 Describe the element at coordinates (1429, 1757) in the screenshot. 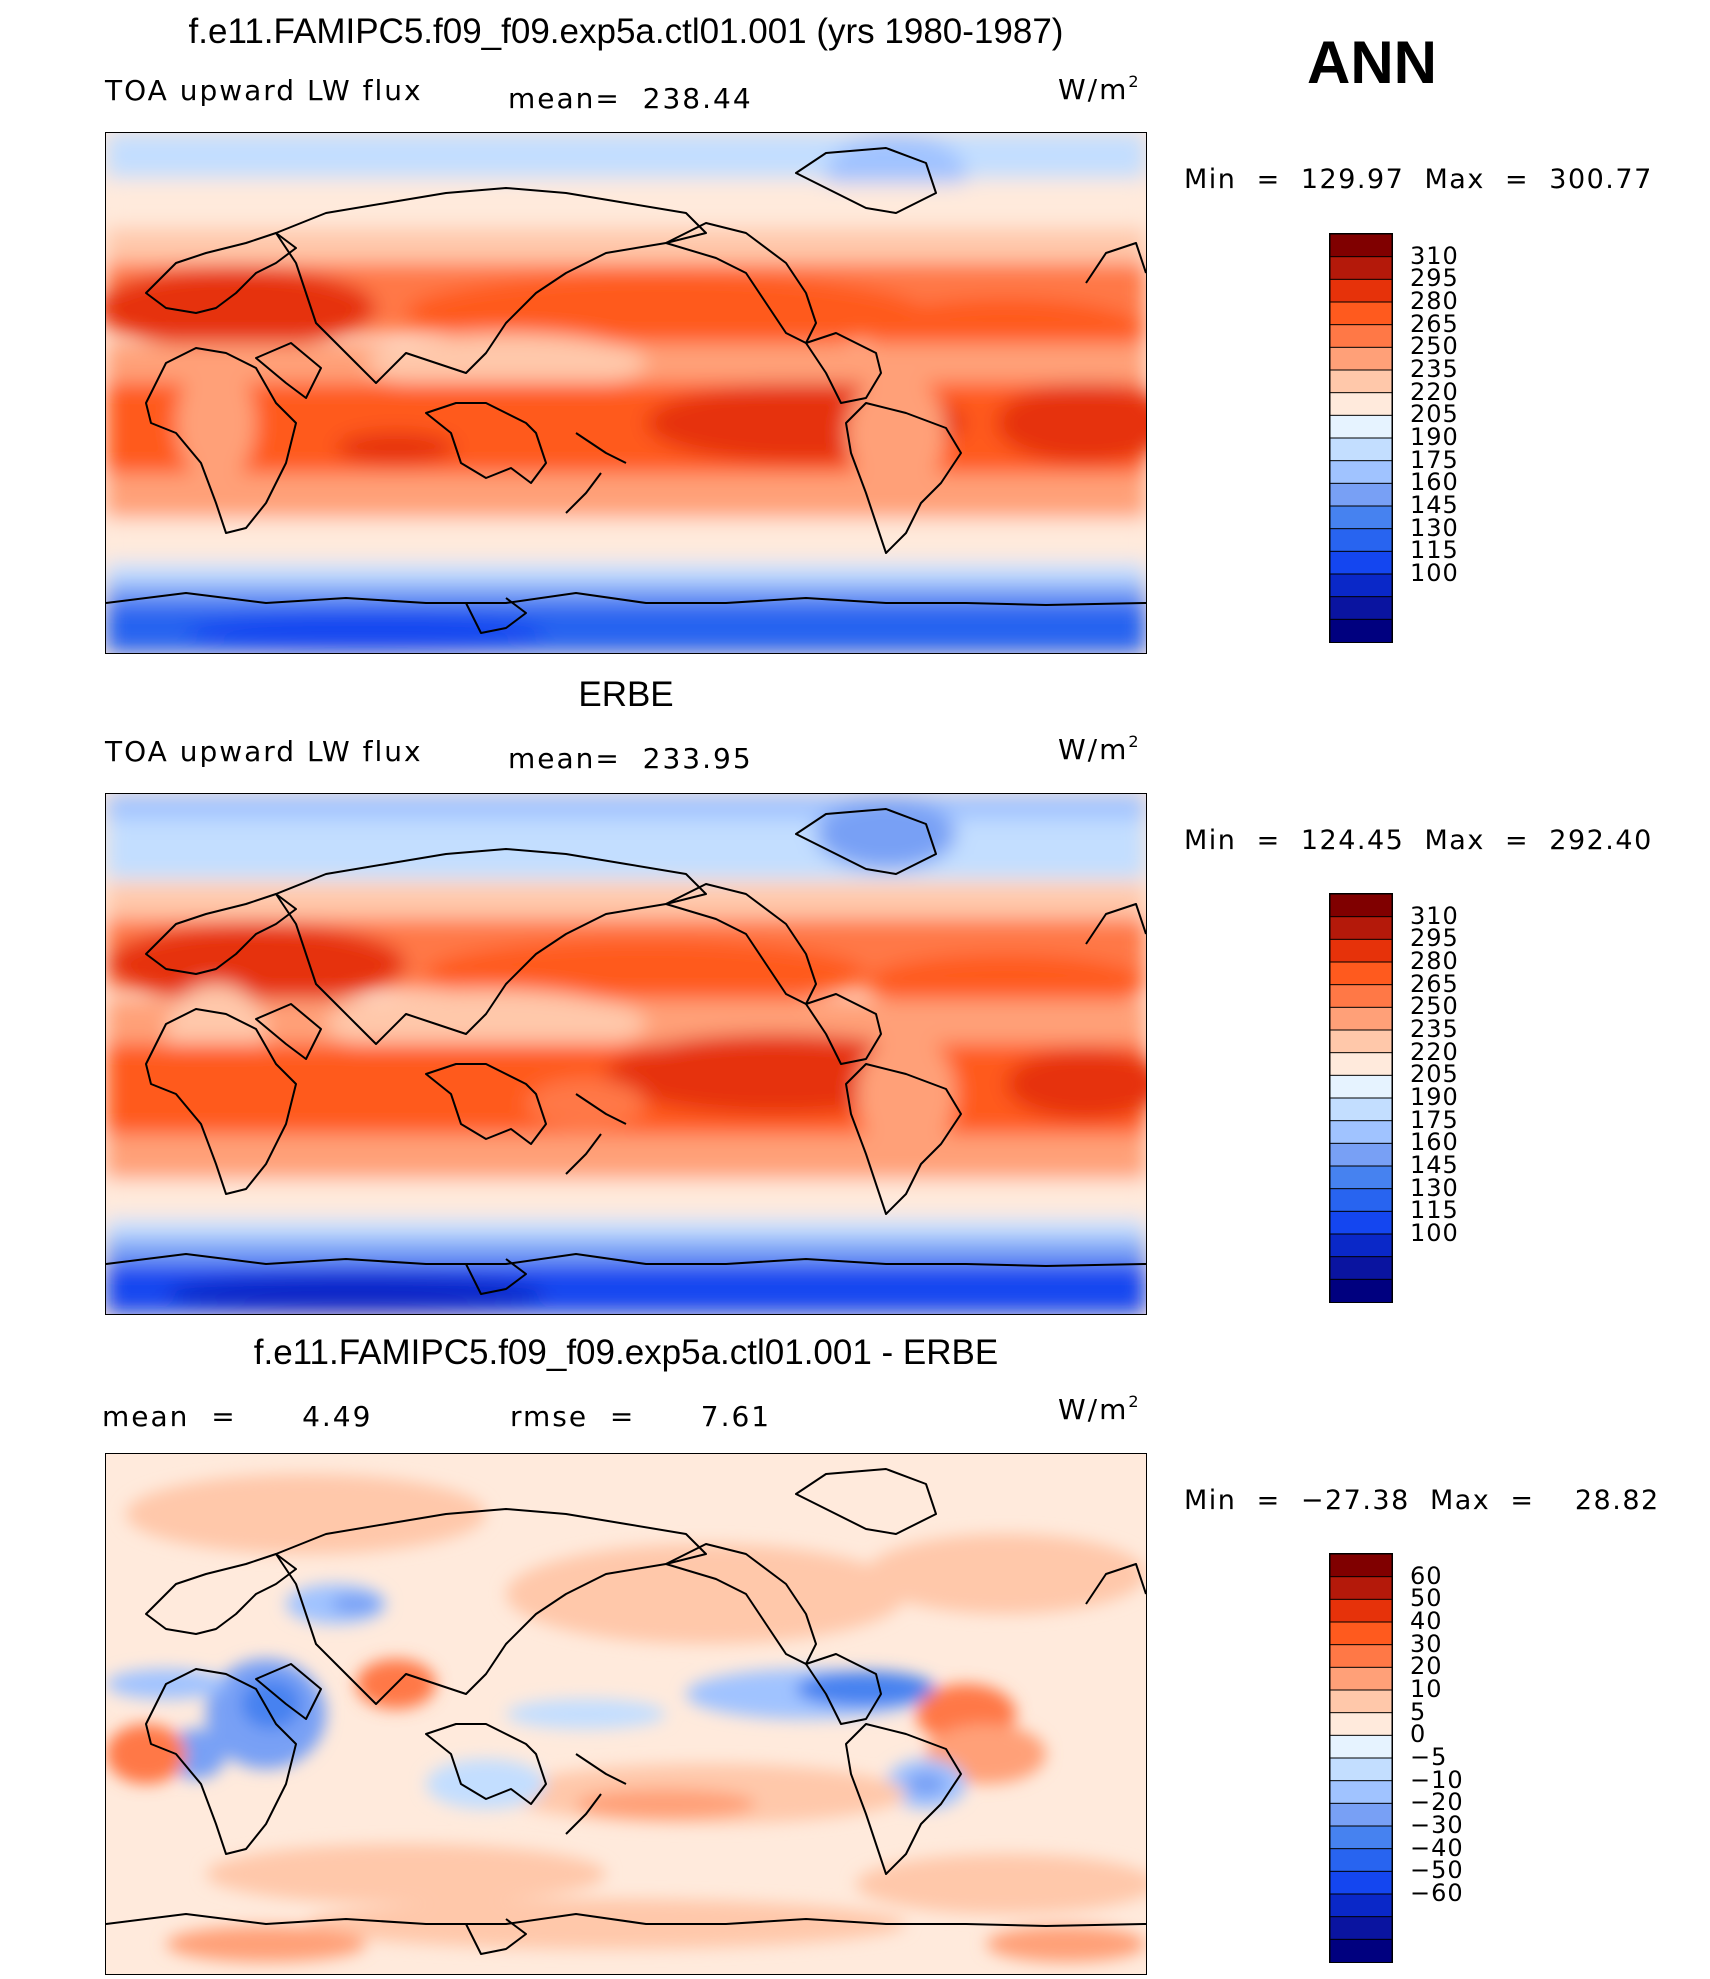

I see `colorbar-tick-label: −5` at that location.